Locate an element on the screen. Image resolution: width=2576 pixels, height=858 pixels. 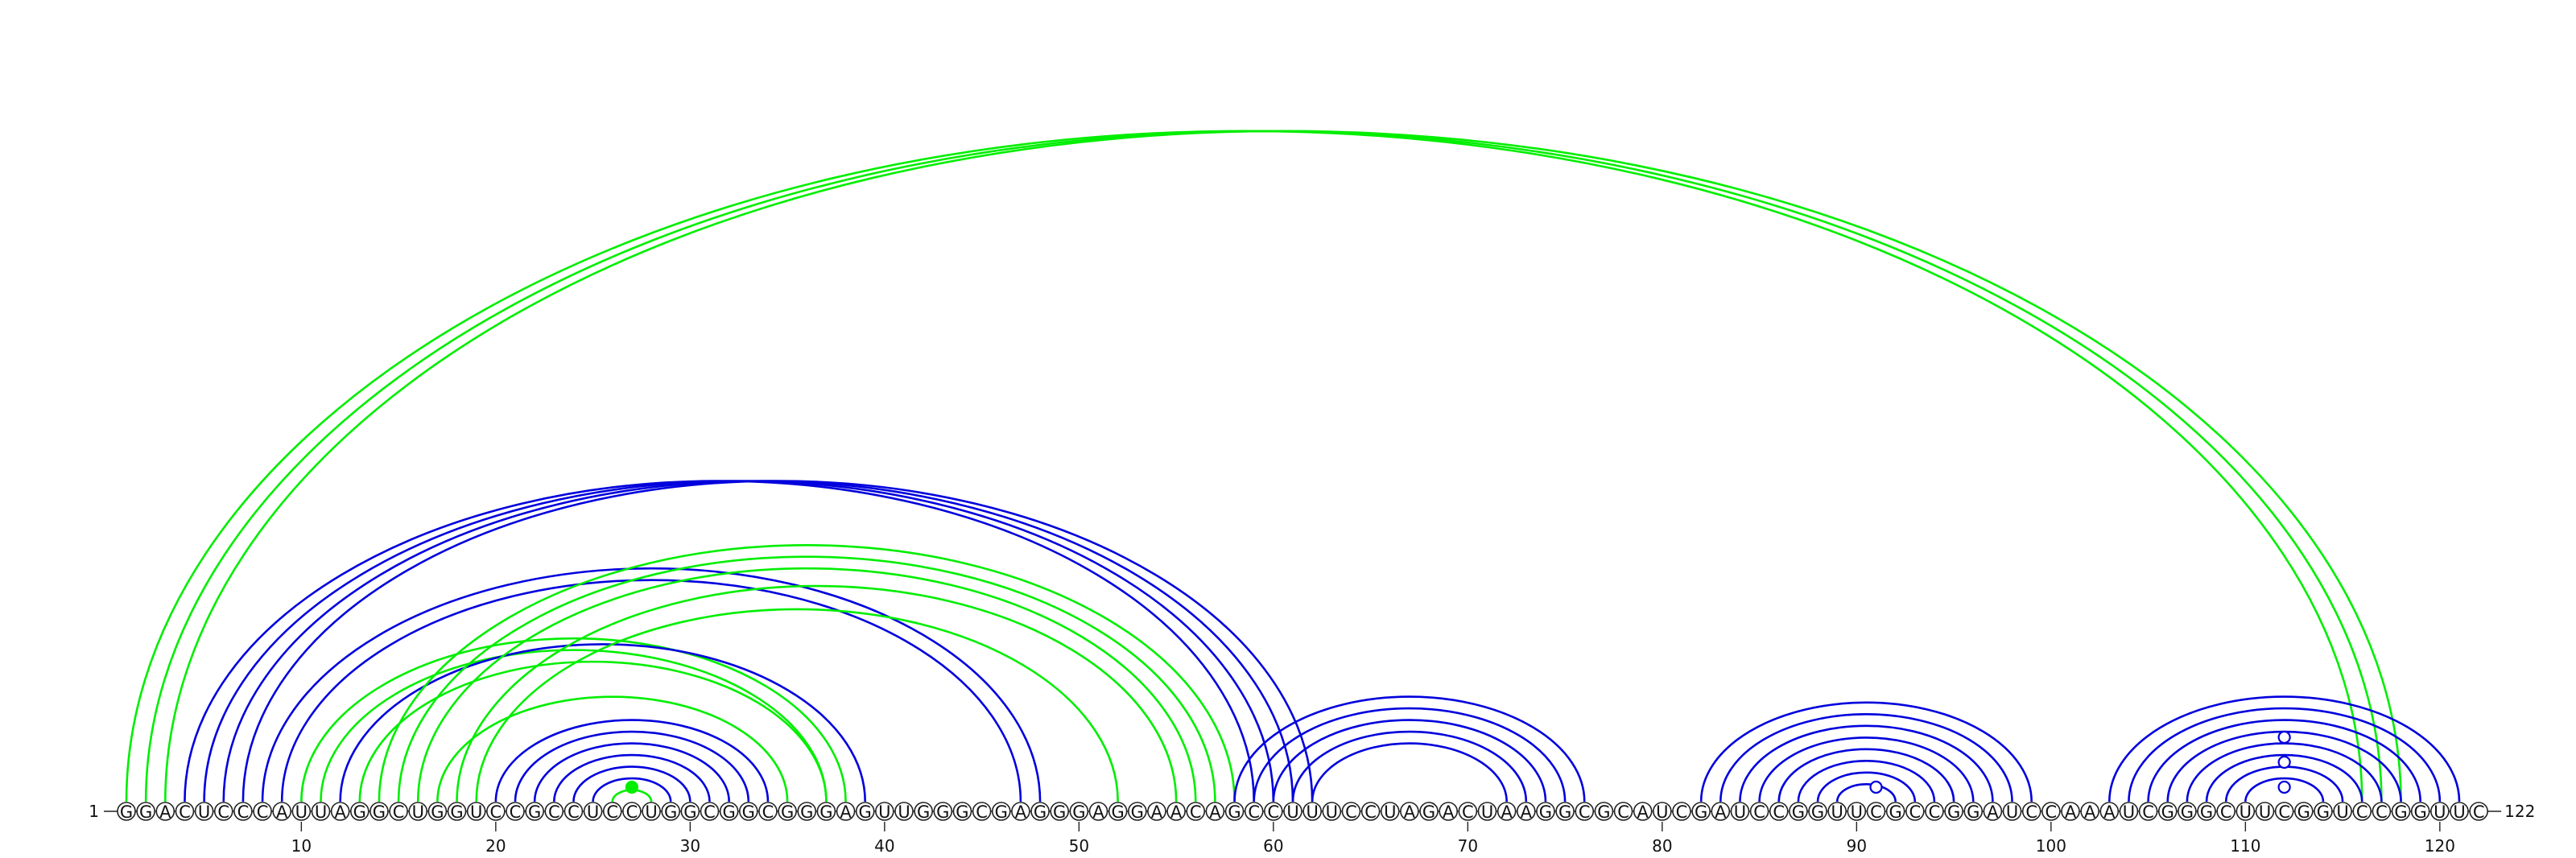
tick-label: 10 is located at coordinates (301, 846).